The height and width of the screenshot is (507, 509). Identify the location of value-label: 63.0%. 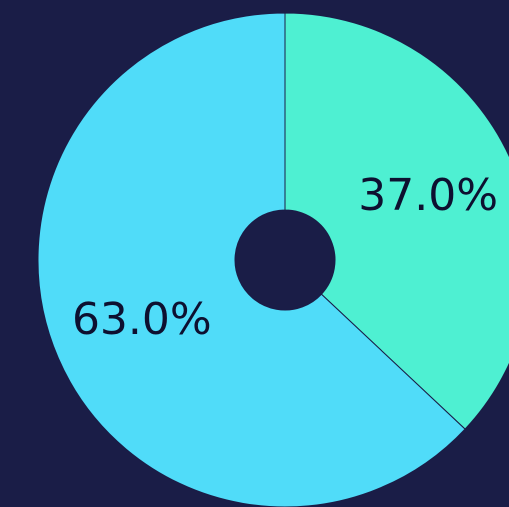
(142, 319).